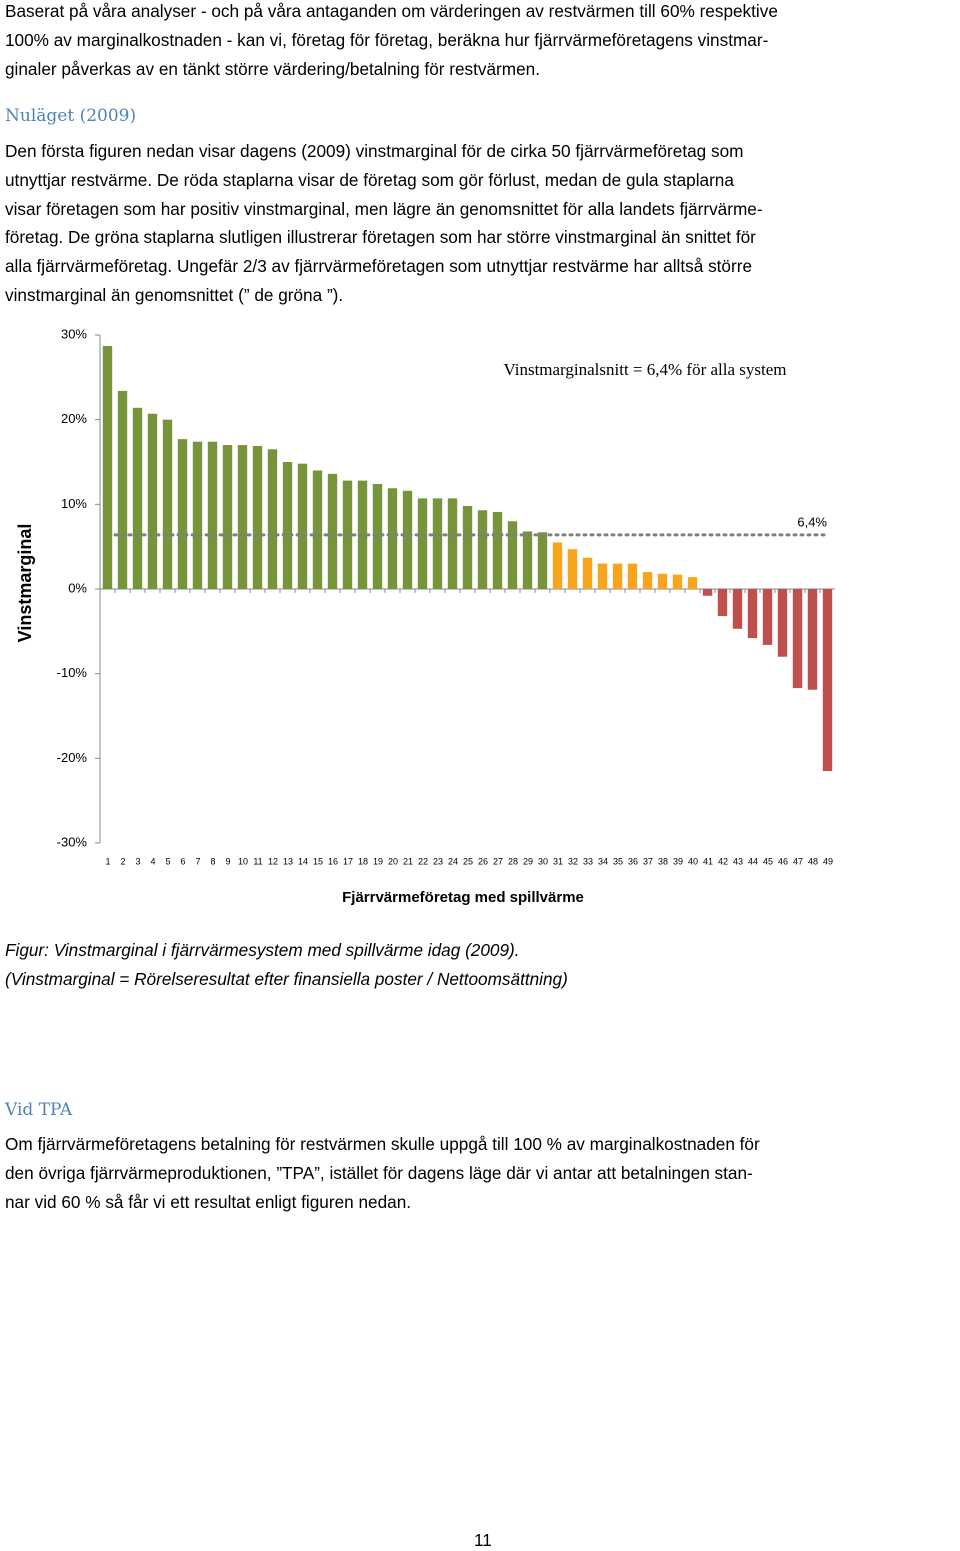  I want to click on y-tick-label: 10%, so click(74, 503).